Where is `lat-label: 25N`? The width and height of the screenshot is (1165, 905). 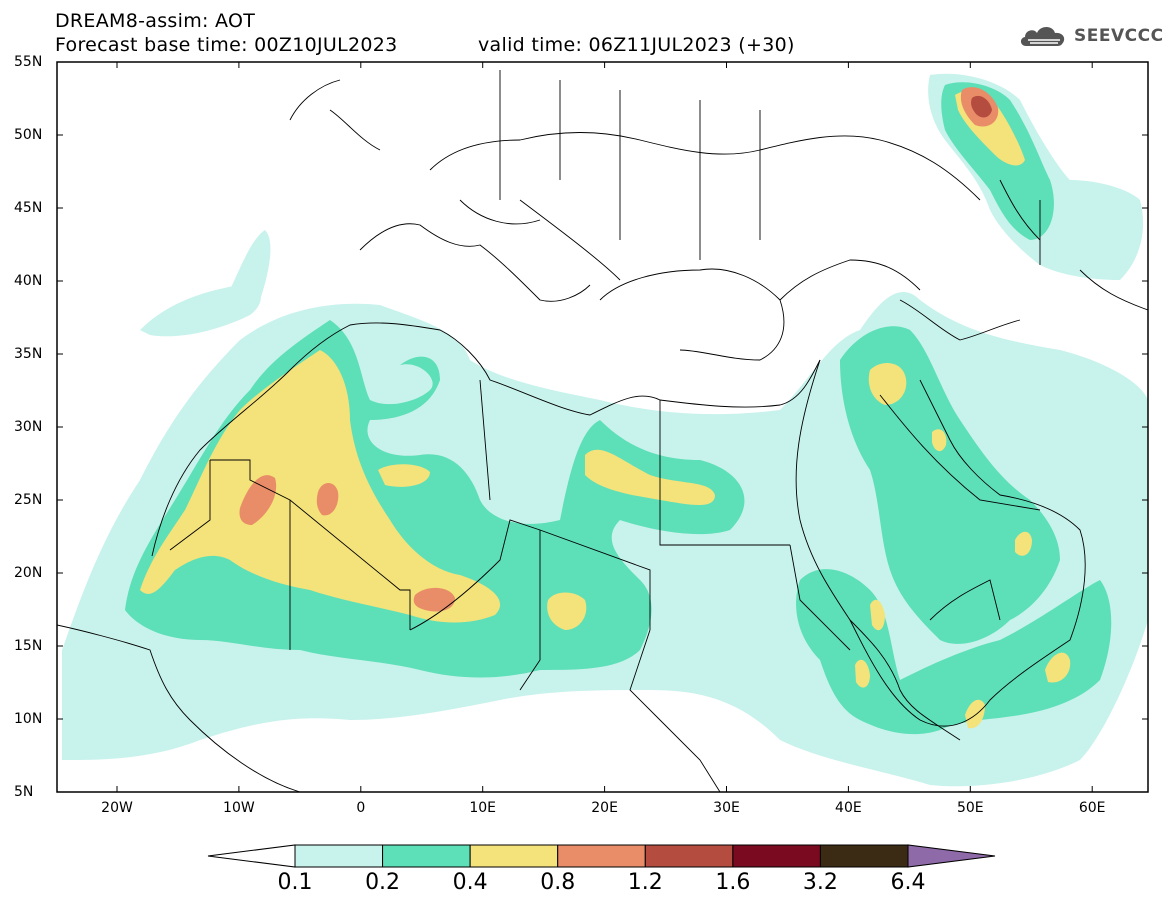
lat-label: 25N is located at coordinates (28, 500).